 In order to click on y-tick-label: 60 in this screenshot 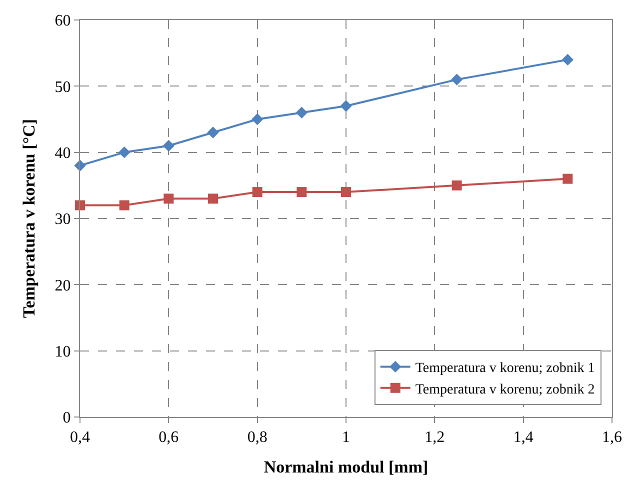, I will do `click(62, 21)`.